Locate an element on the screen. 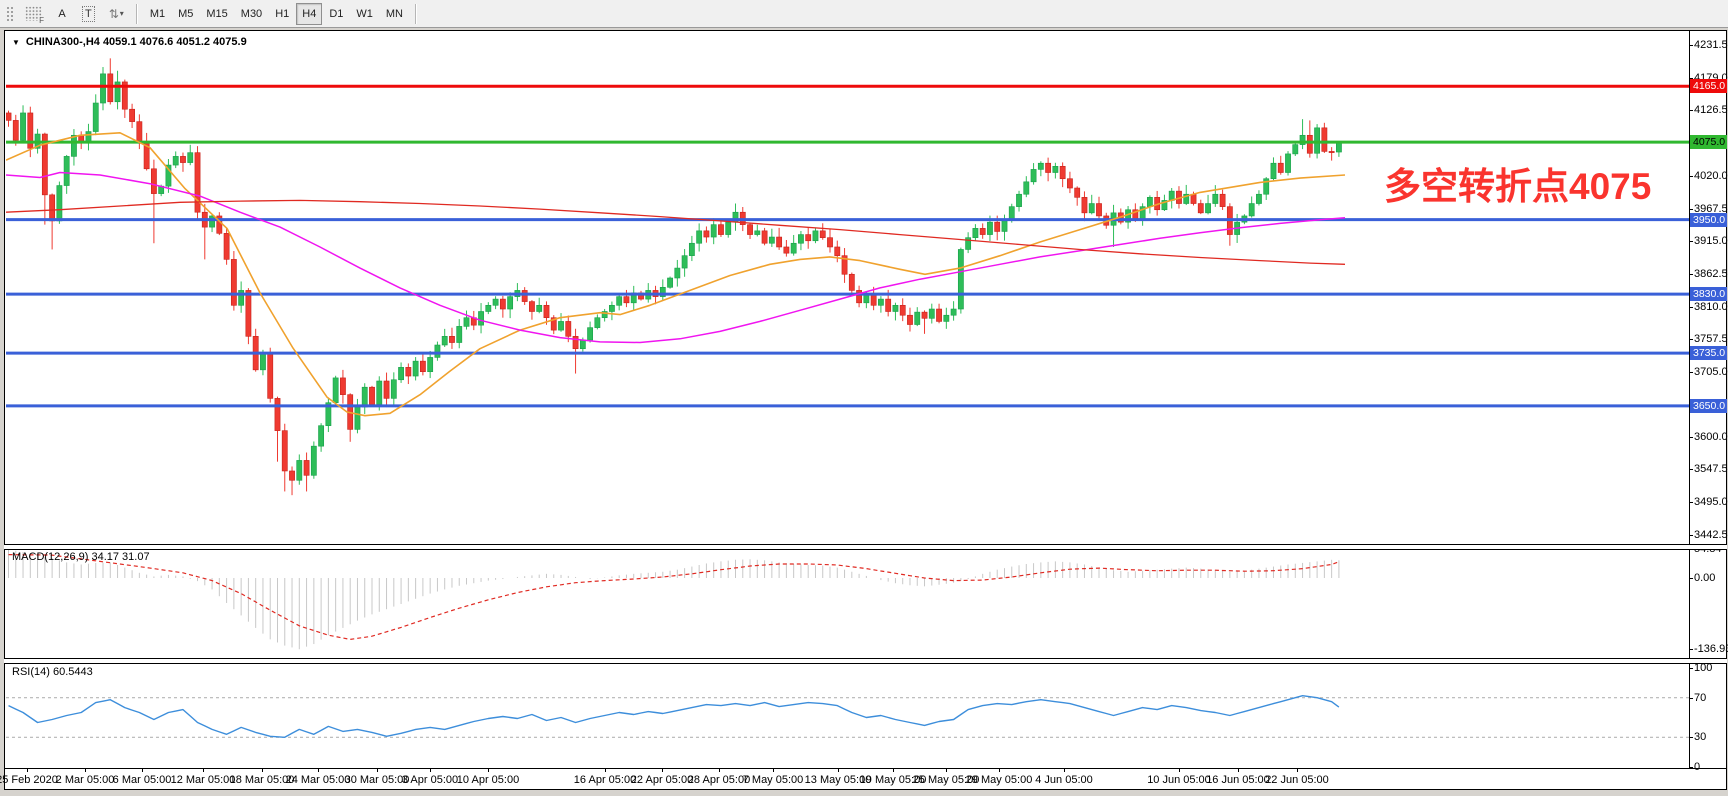 Image resolution: width=1728 pixels, height=796 pixels. price-axis-tick-label: 3547.5 is located at coordinates (1711, 469).